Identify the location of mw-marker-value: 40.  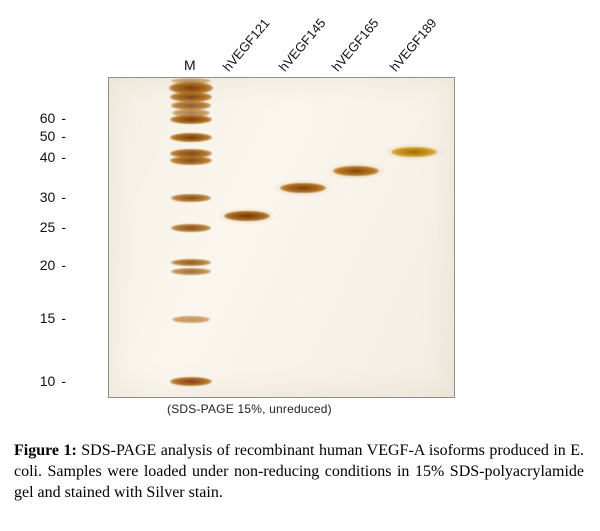
(47, 156).